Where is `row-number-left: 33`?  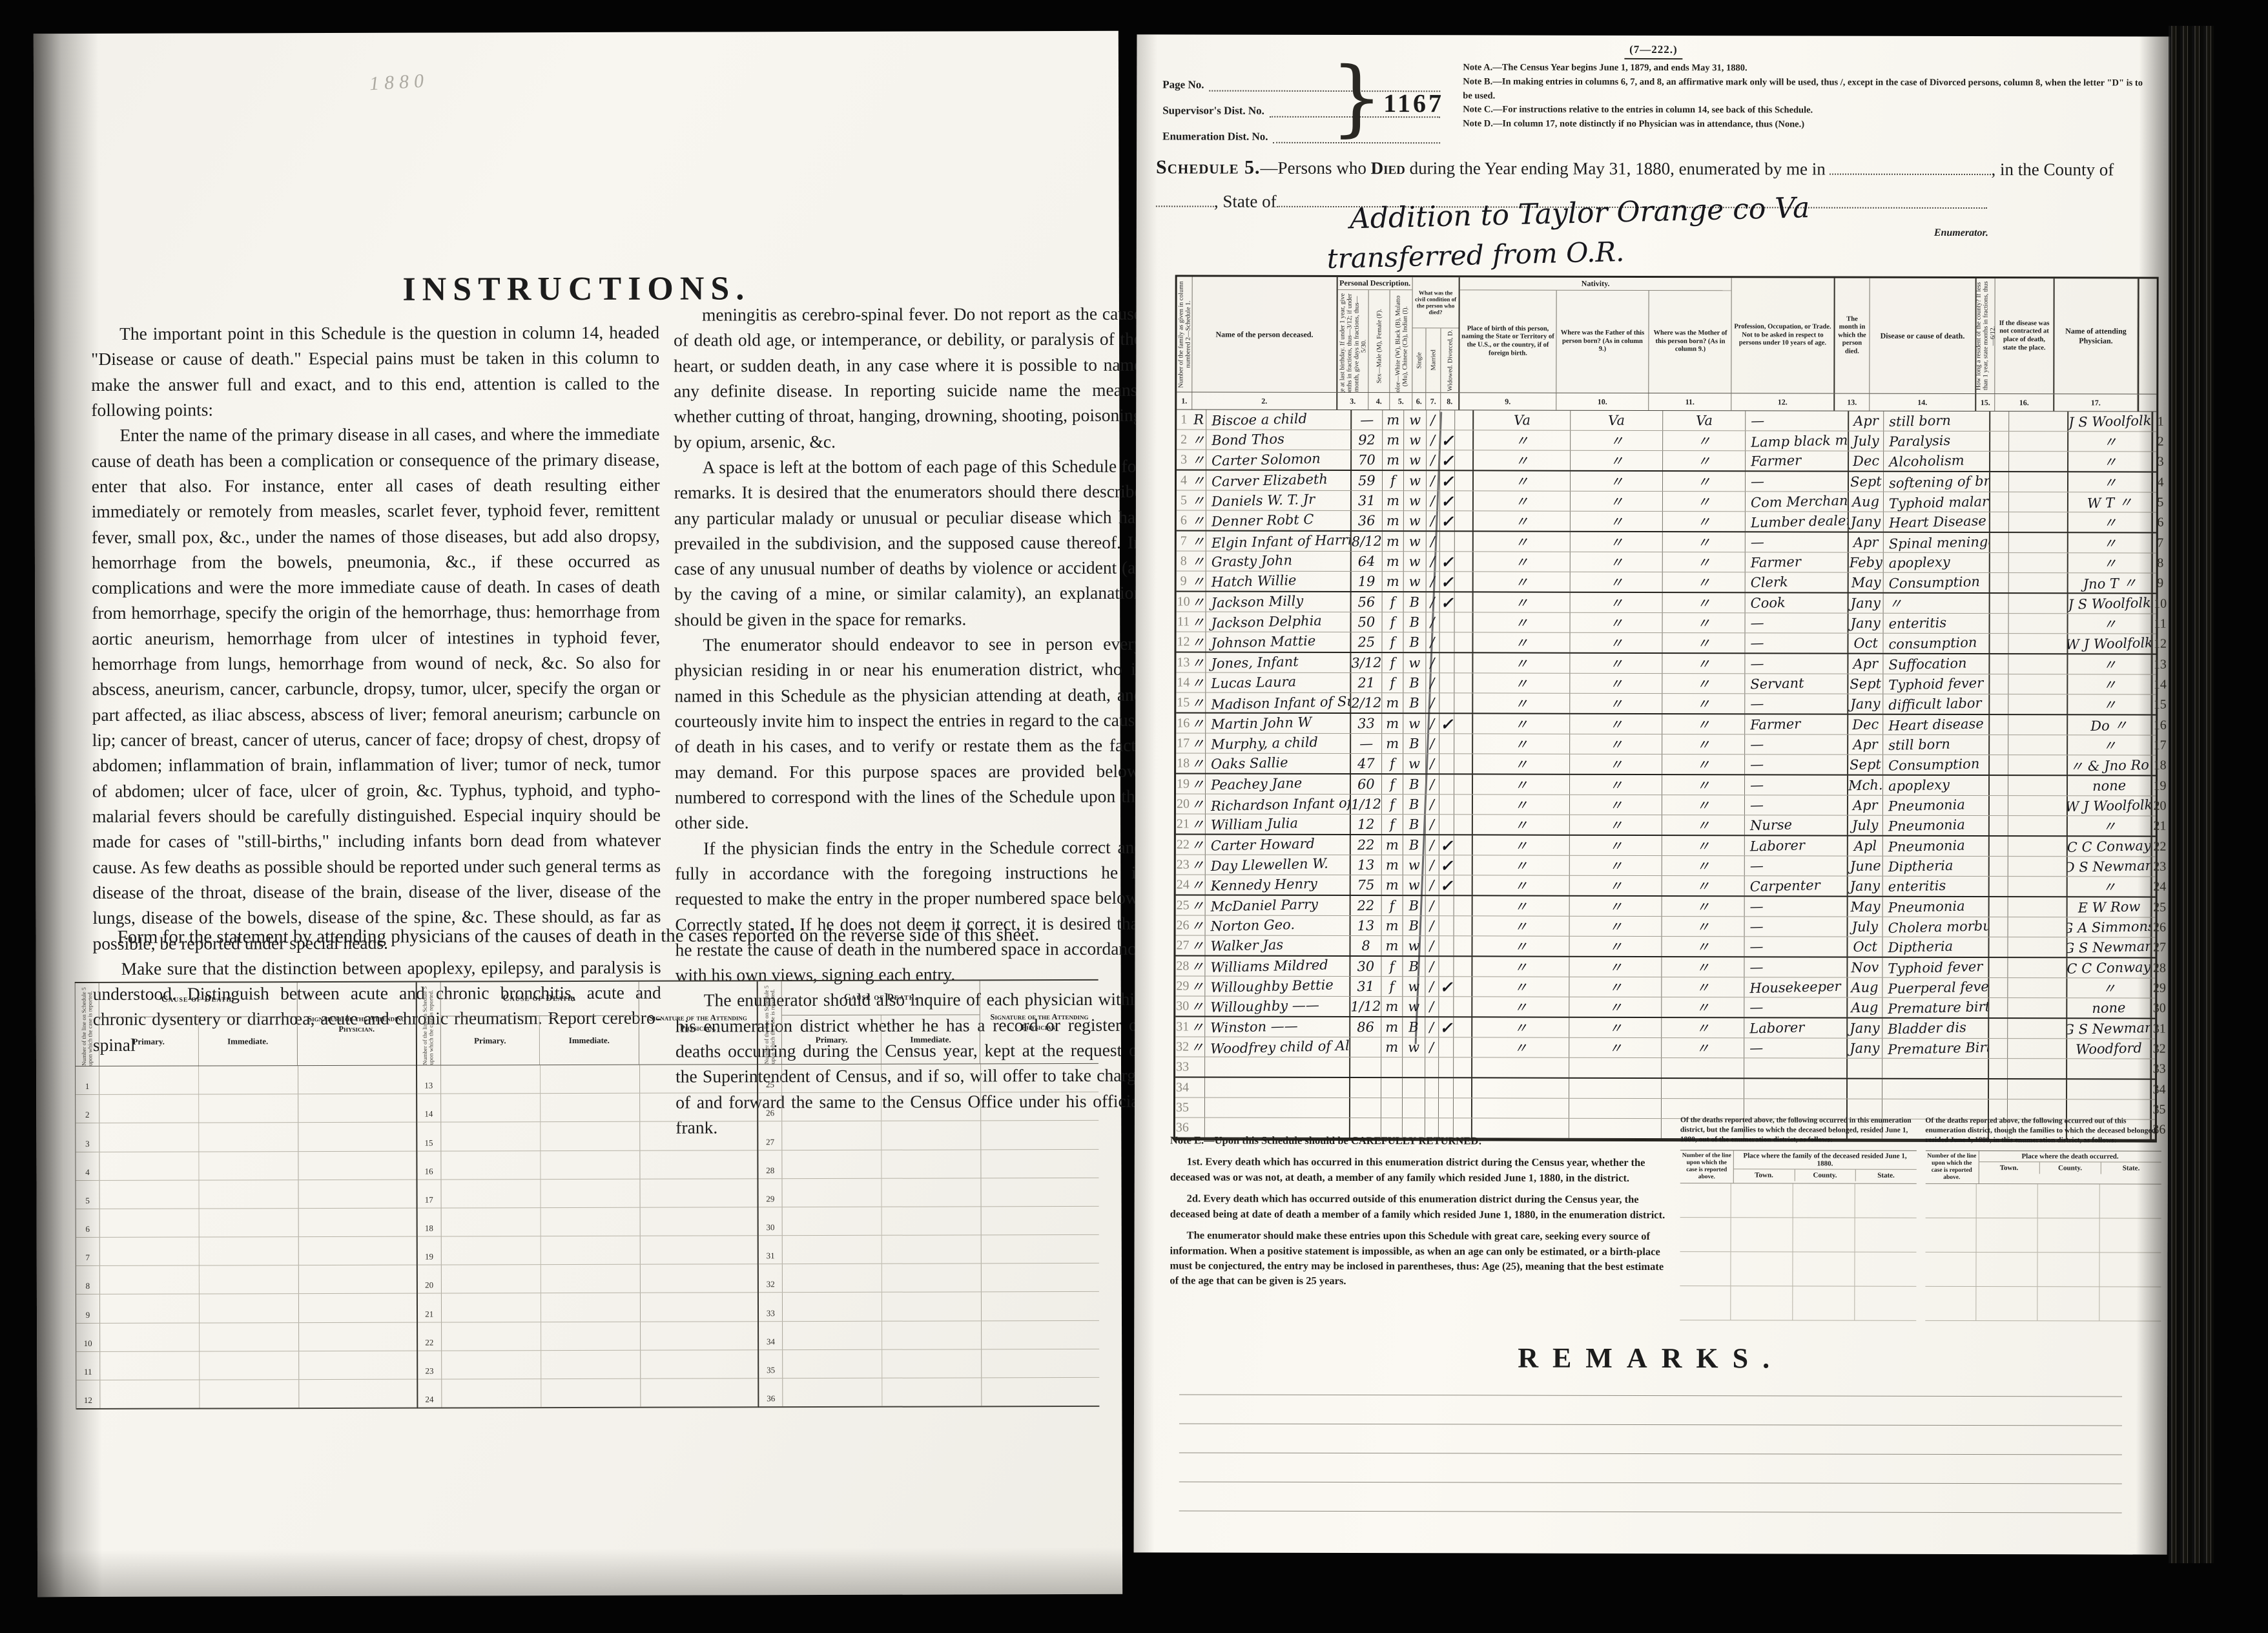 row-number-left: 33 is located at coordinates (1183, 1066).